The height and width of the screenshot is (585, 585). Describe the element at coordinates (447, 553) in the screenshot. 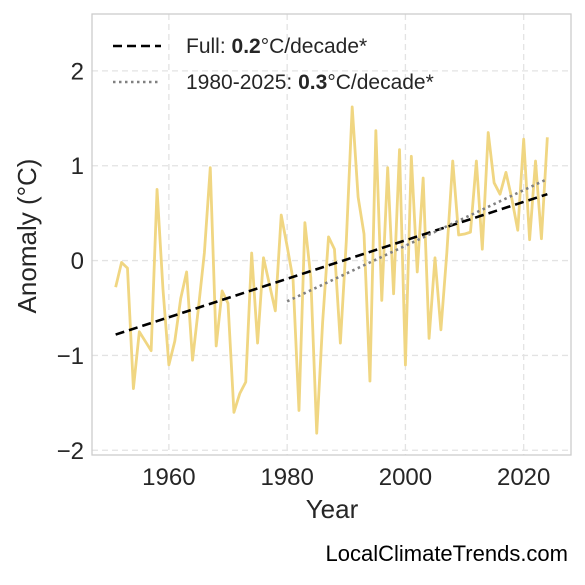

I see `credit-text: LocalClimateTrends.com` at that location.